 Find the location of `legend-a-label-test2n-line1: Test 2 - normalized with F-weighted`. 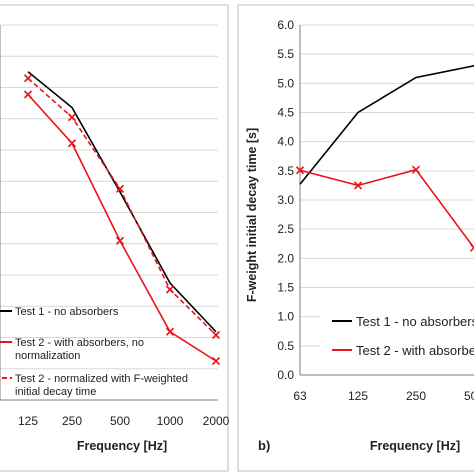

legend-a-label-test2n-line1: Test 2 - normalized with F-weighted is located at coordinates (101, 379).